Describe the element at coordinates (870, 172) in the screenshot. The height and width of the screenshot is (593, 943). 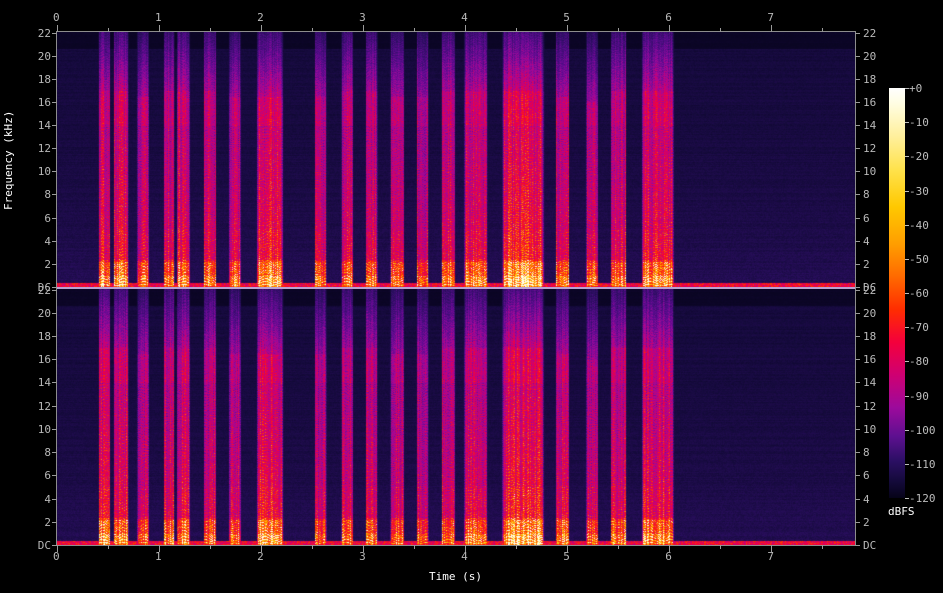
I see `y-tick-label-right-top-10: 10` at that location.